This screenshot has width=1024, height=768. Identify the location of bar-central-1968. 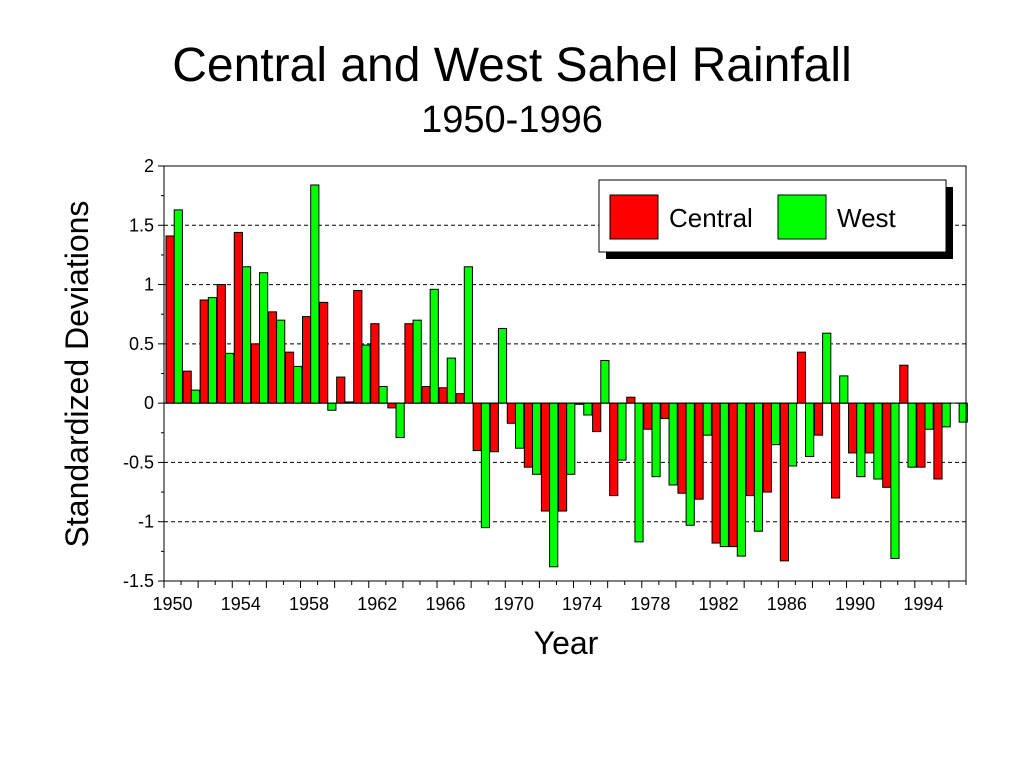
(477, 427).